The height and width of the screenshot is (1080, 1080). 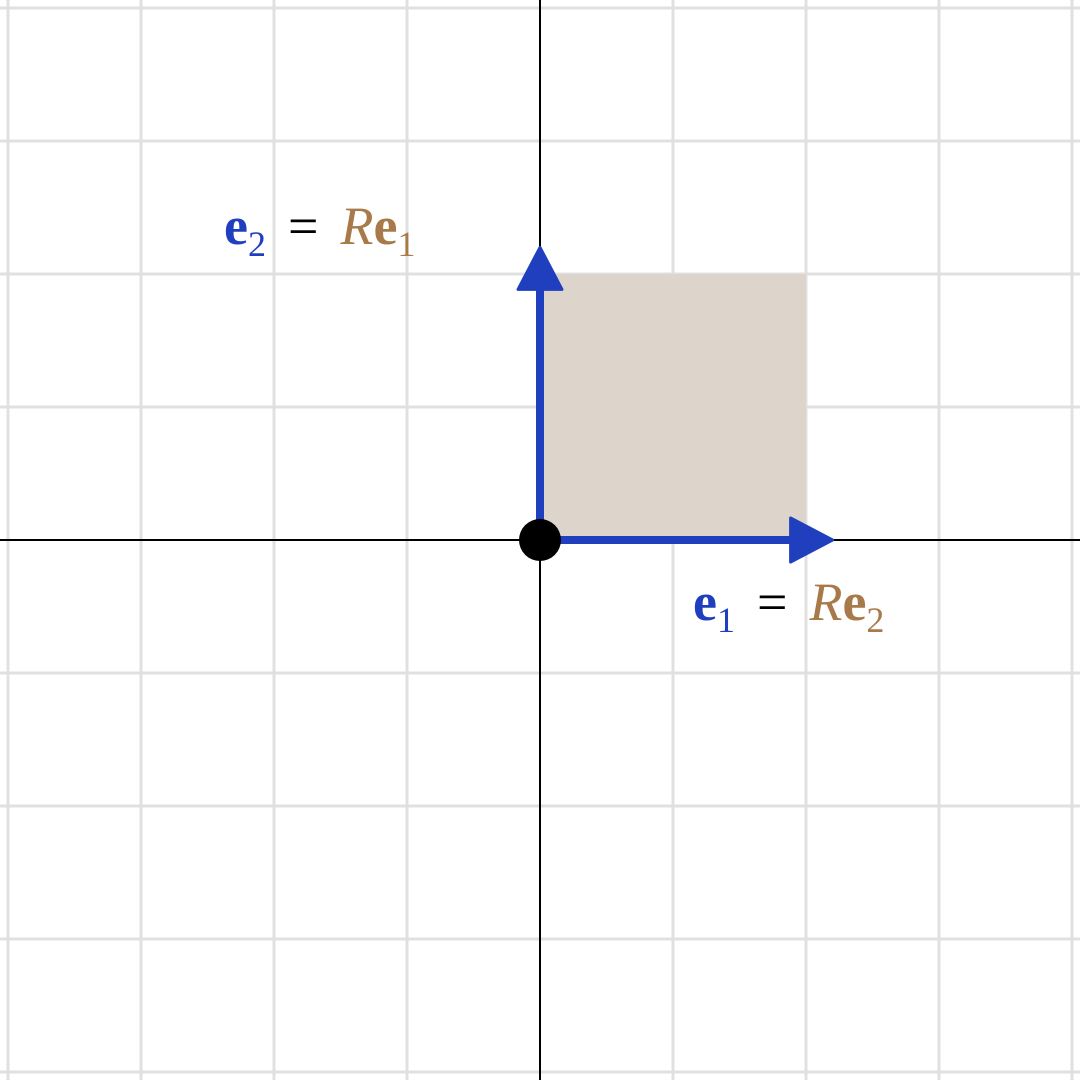 I want to click on label-e2: e2 = Re1, so click(x=319, y=230).